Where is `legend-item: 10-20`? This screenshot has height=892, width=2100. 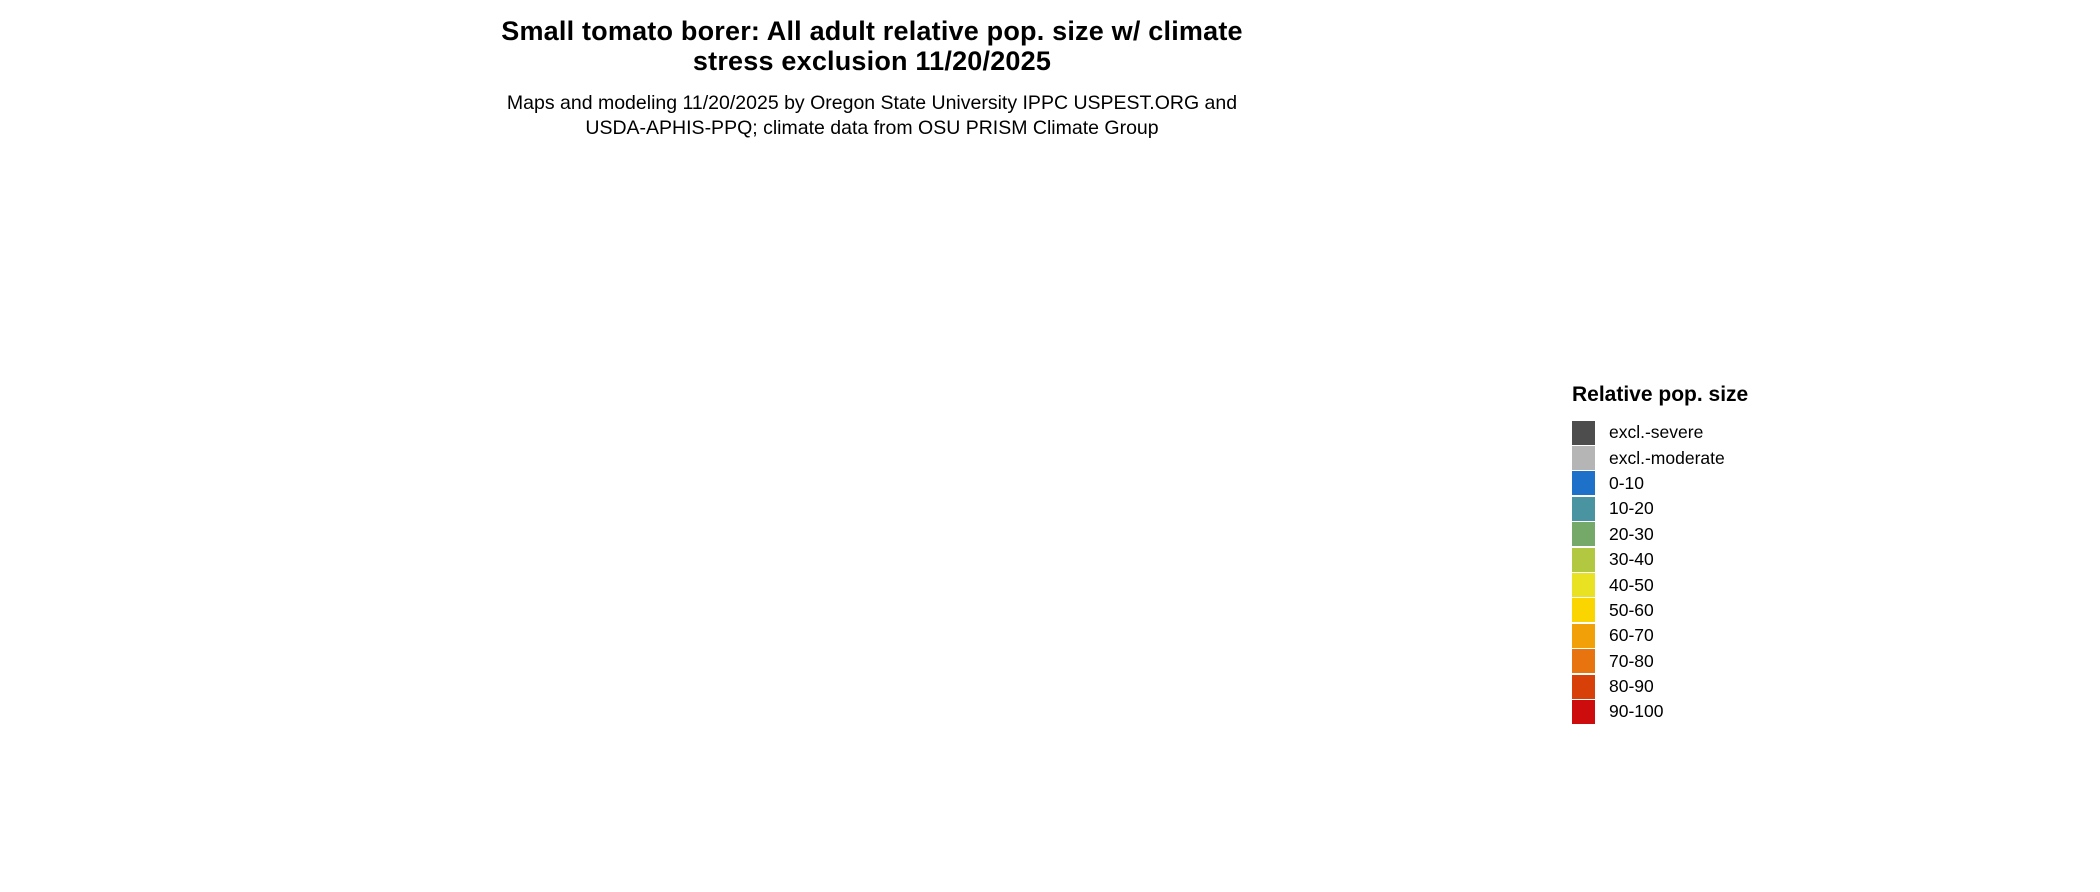
legend-item: 10-20 is located at coordinates (1702, 508).